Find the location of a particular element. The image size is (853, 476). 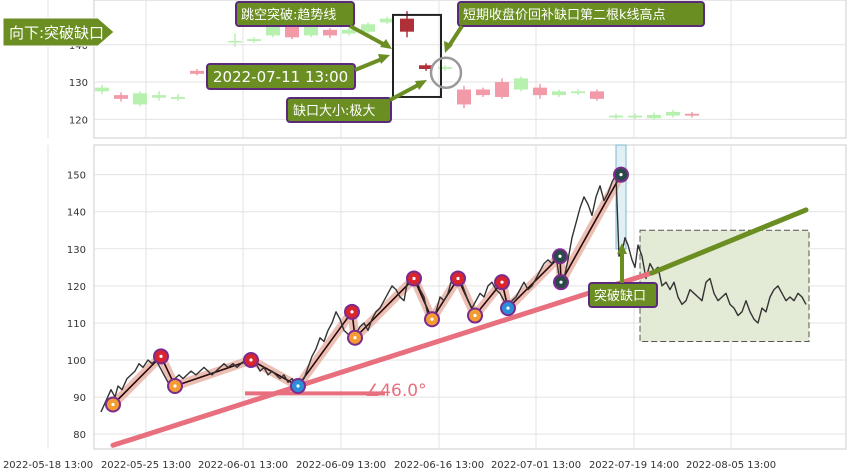

x-tick-label: 2022-05-25 13:00 is located at coordinates (146, 465).